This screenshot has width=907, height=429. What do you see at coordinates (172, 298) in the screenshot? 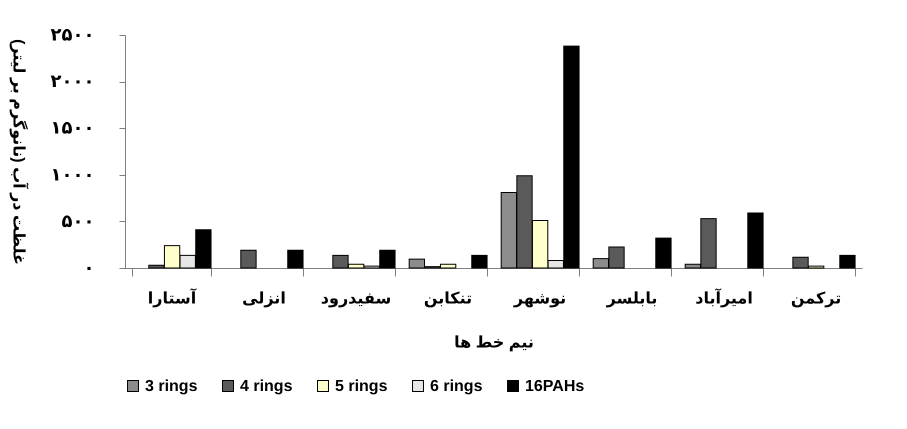
I see `x-tick-label: آستارا` at bounding box center [172, 298].